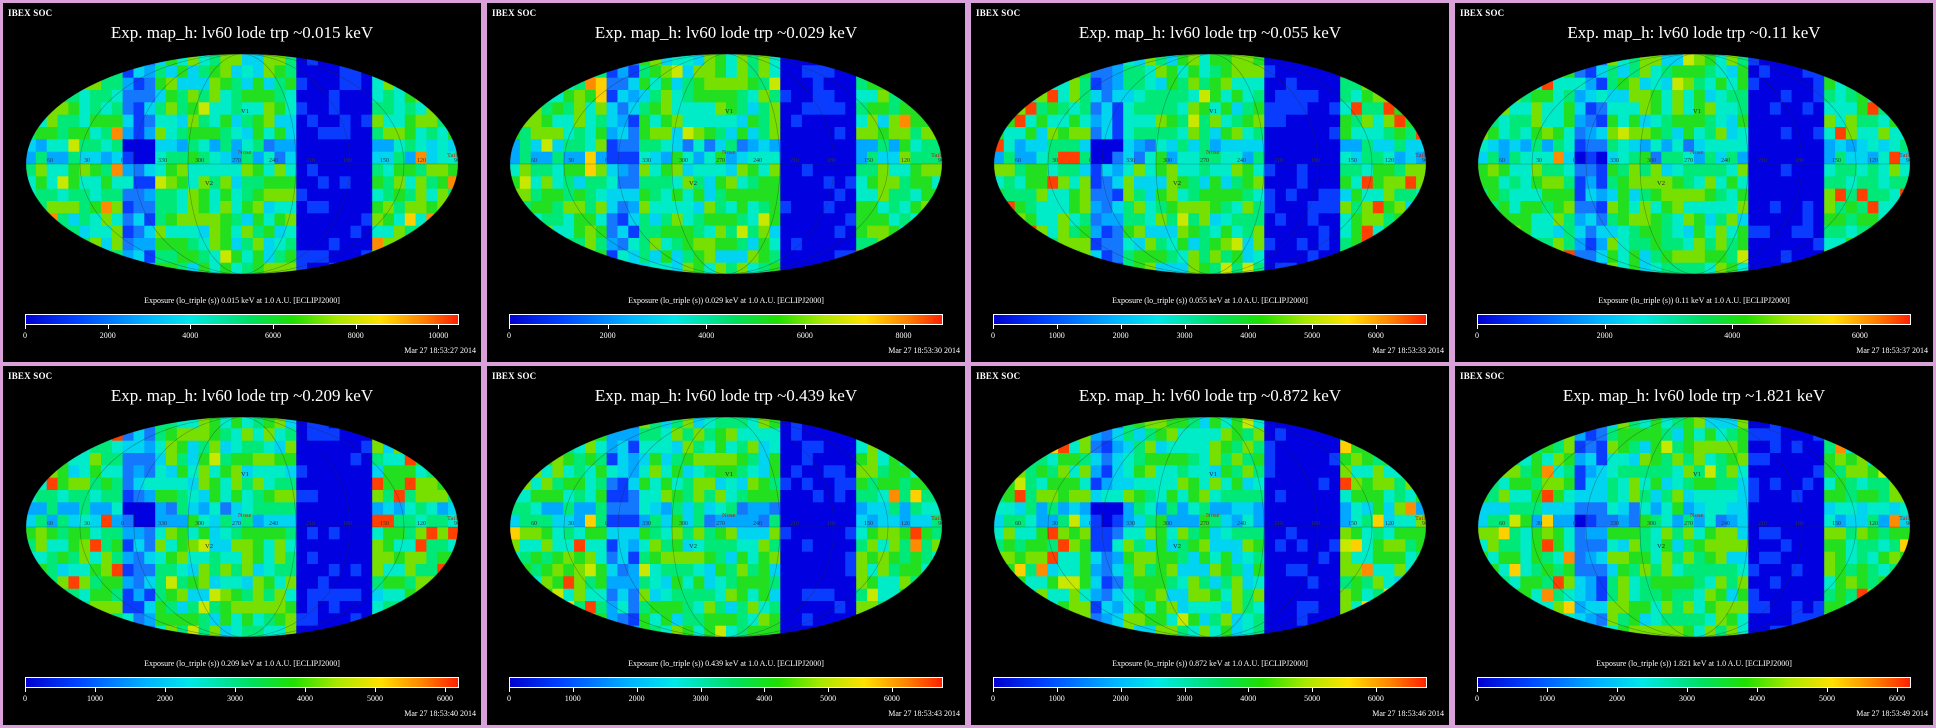 The image size is (1936, 728). What do you see at coordinates (998, 376) in the screenshot?
I see `soc-label: IBEX SOC` at bounding box center [998, 376].